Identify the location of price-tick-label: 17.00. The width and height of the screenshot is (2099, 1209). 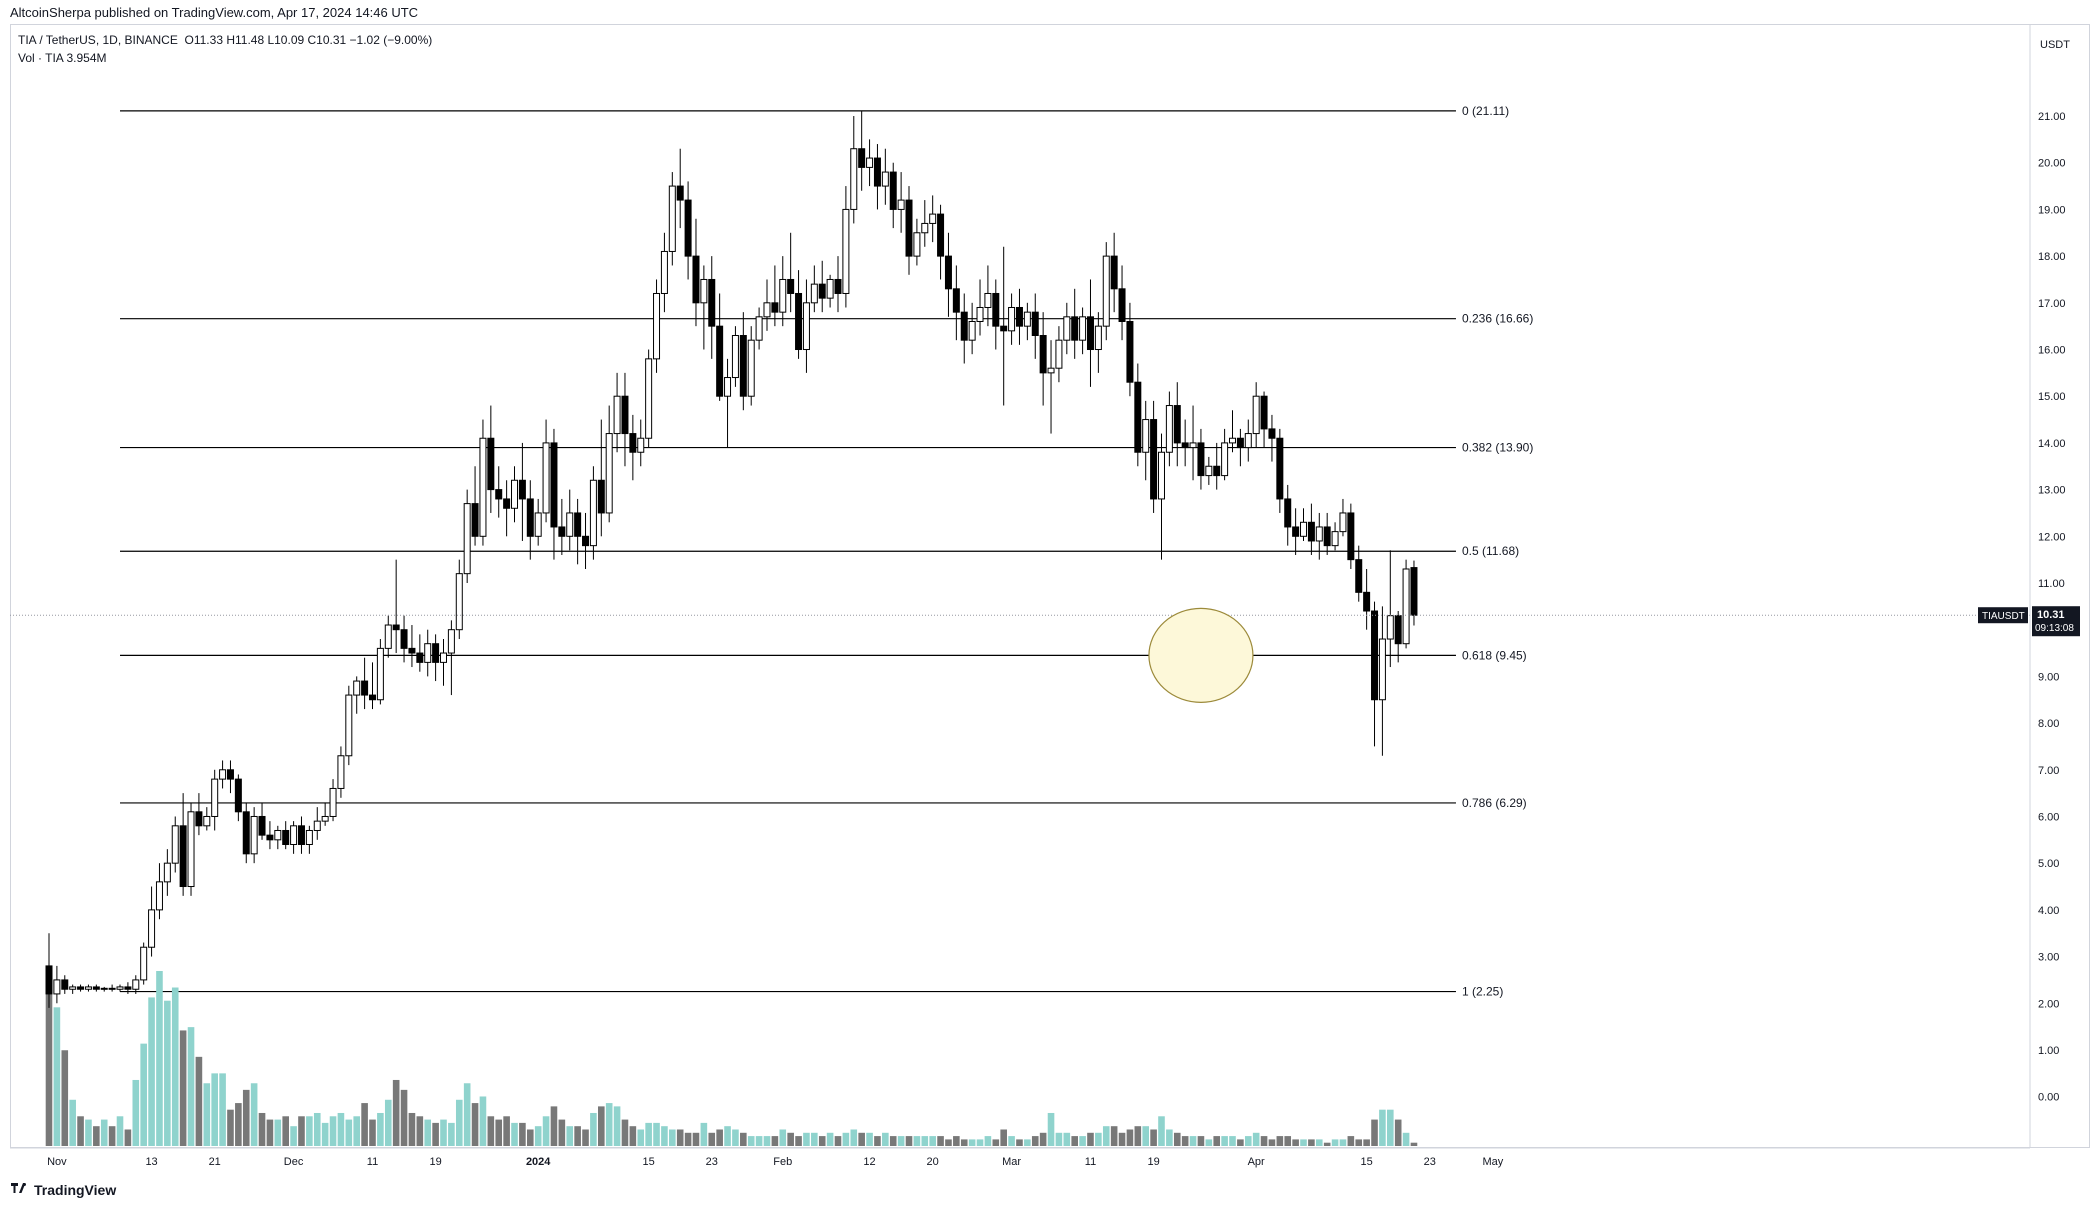
(2052, 304).